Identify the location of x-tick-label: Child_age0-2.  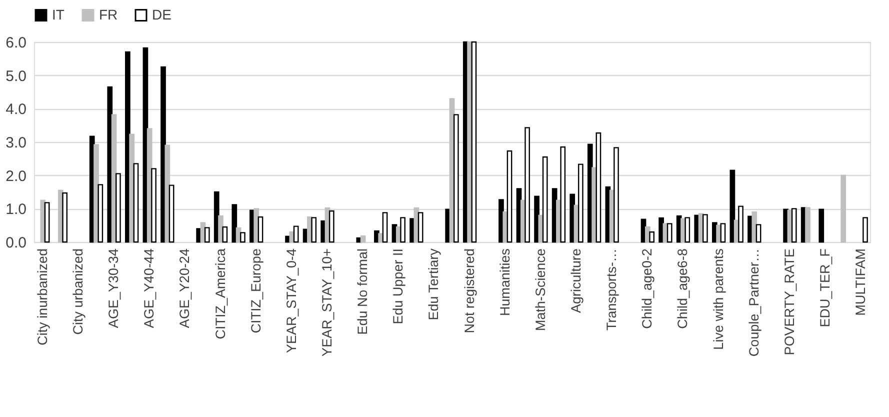
(647, 288).